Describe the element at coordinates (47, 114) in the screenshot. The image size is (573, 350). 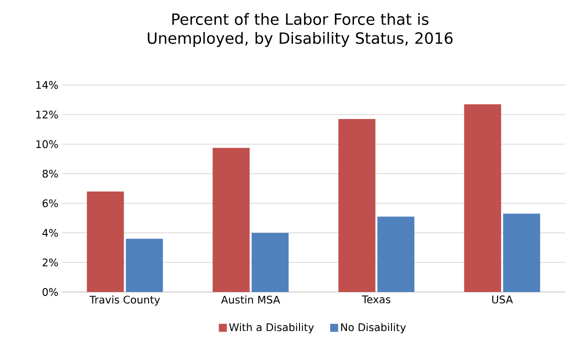
I see `y-tick-label: 12%` at that location.